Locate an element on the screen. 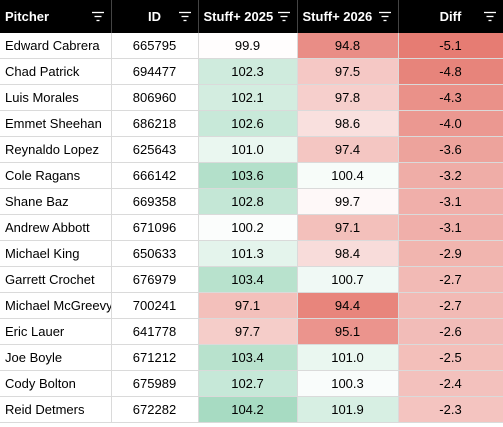 The width and height of the screenshot is (503, 427). pitcher-name-cell: Reid Detmers is located at coordinates (56, 409).